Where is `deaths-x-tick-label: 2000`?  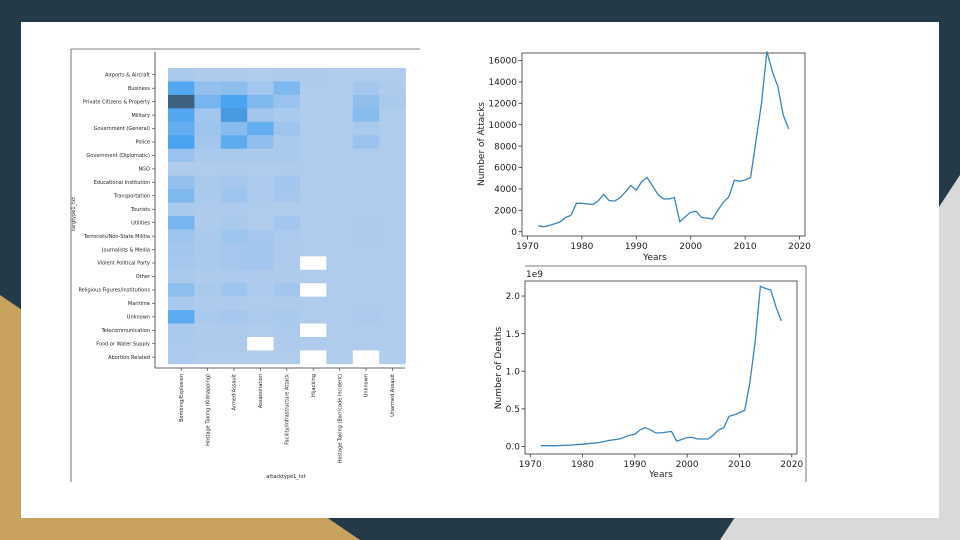 deaths-x-tick-label: 2000 is located at coordinates (687, 465).